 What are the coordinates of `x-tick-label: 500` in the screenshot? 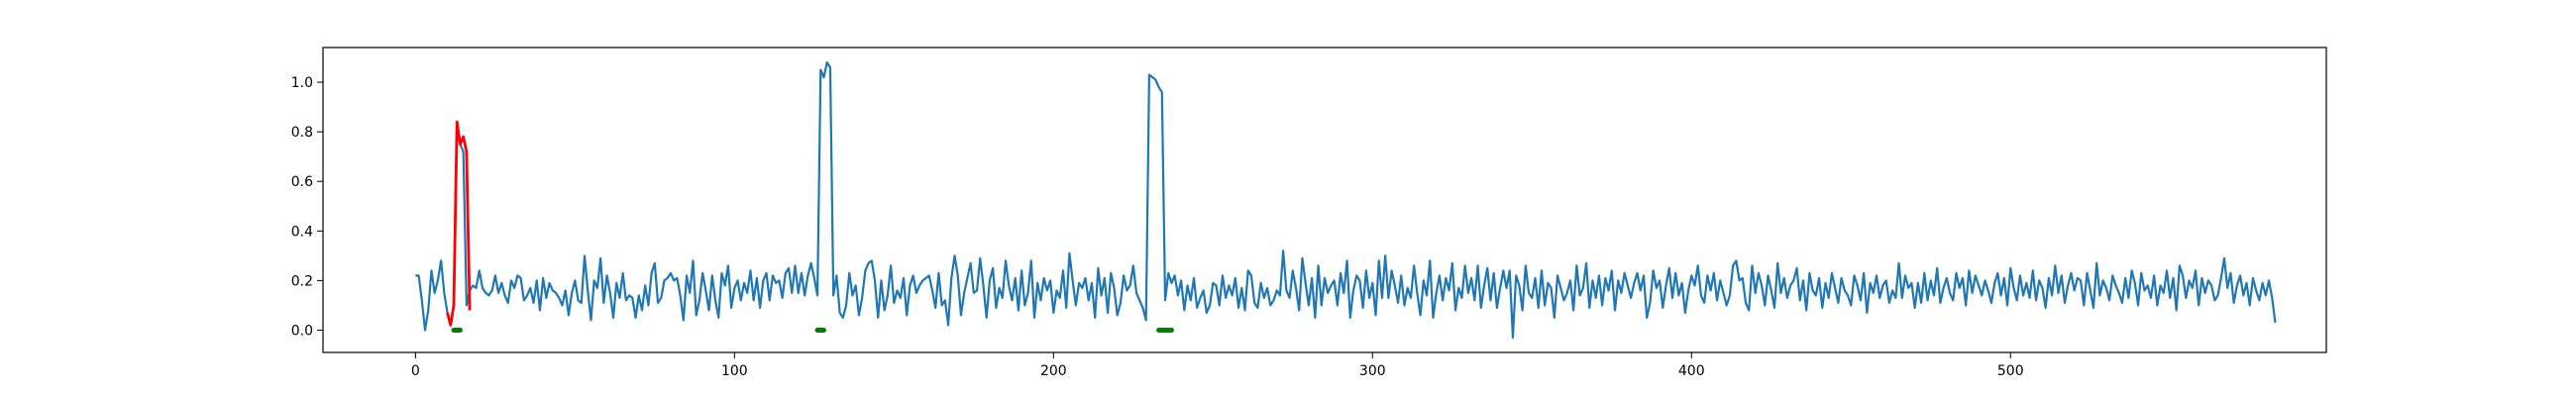 It's located at (2010, 371).